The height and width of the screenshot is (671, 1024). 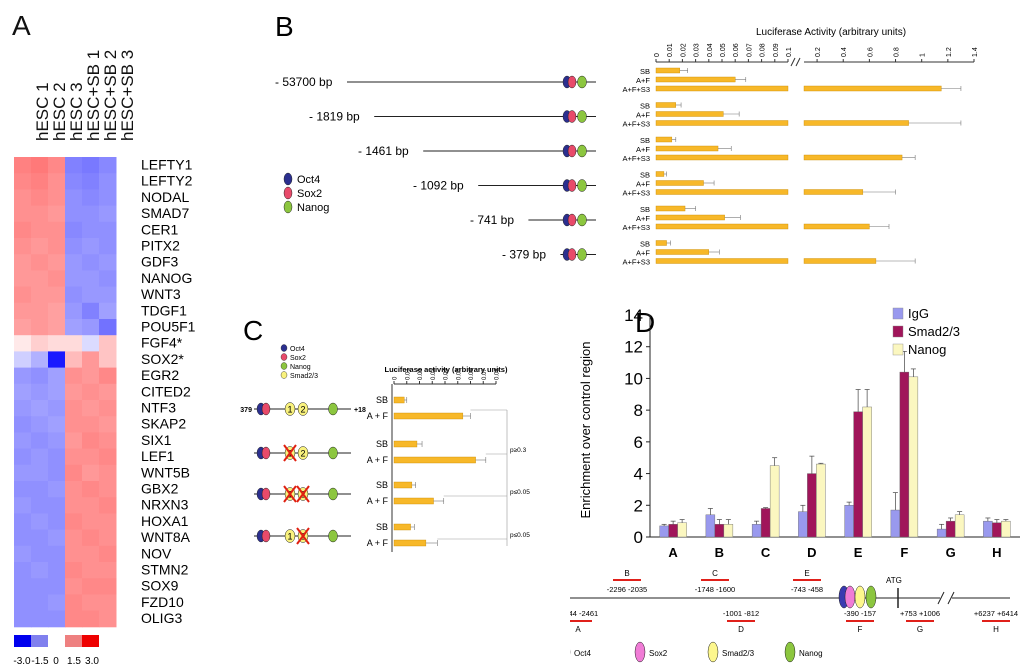 I want to click on construct-label: - 1092 bp, so click(x=438, y=186).